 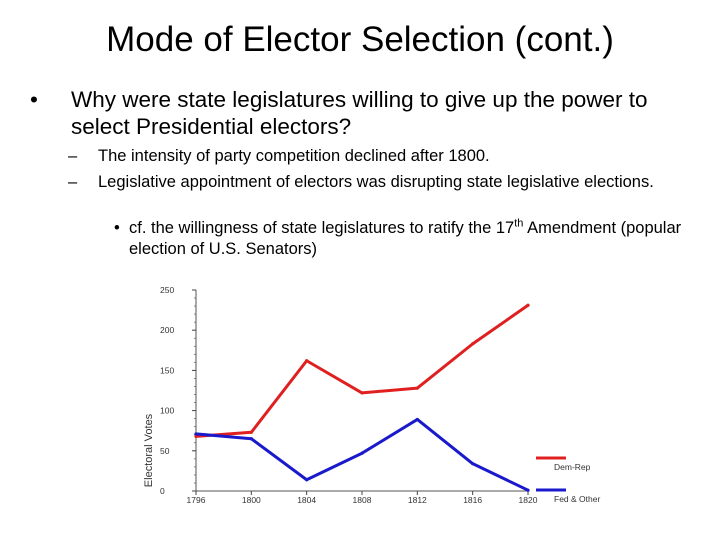 What do you see at coordinates (519, 223) in the screenshot?
I see `ordinal-suffix: th` at bounding box center [519, 223].